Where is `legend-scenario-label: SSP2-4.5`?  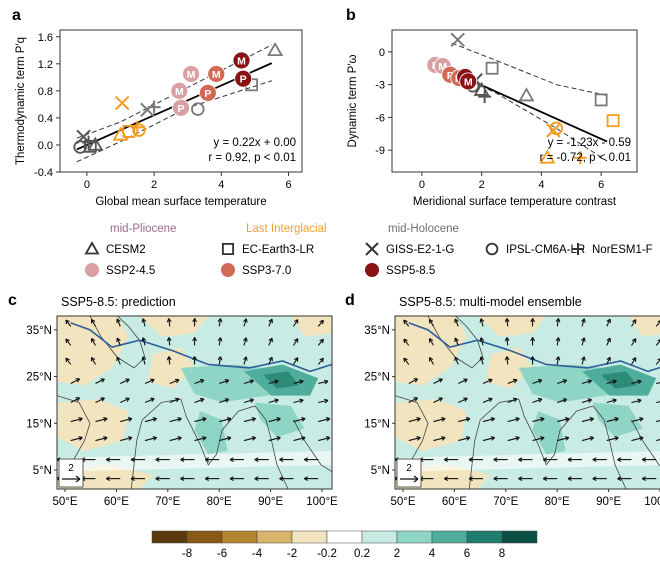
legend-scenario-label: SSP2-4.5 is located at coordinates (130, 271).